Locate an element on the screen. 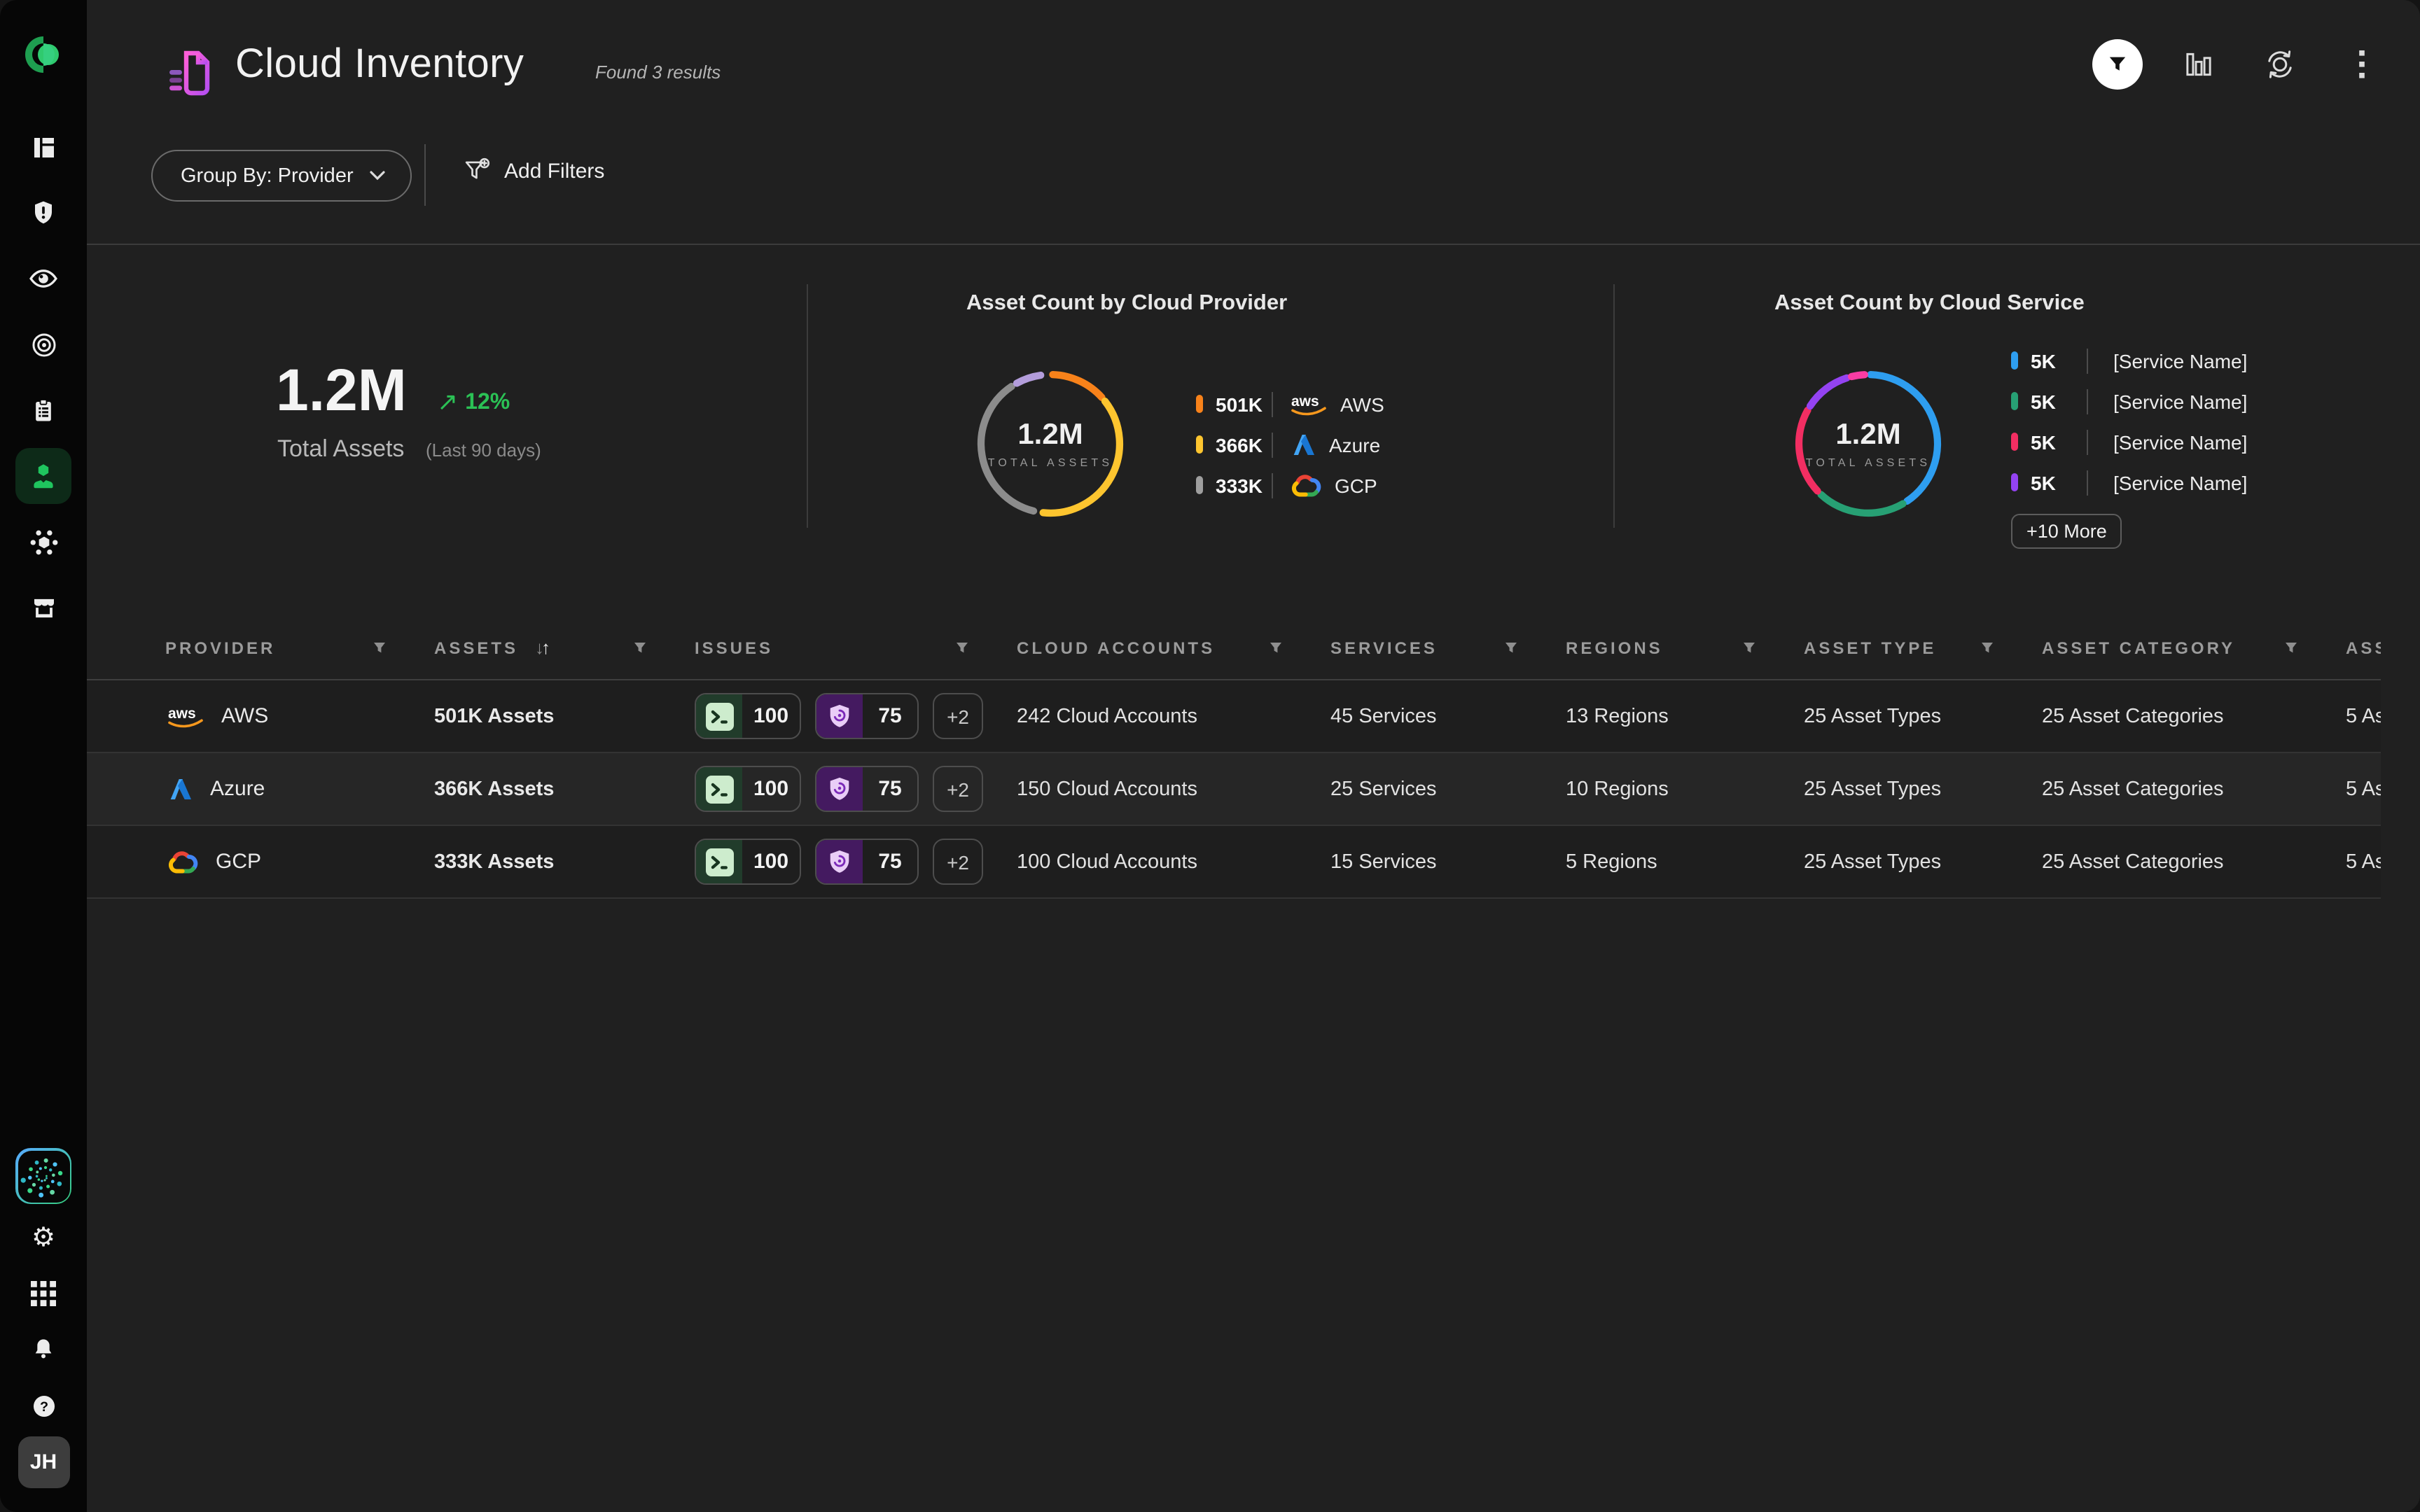 The height and width of the screenshot is (1512, 2420). service-donut: 1.2M TOTAL ASSETS is located at coordinates (1868, 443).